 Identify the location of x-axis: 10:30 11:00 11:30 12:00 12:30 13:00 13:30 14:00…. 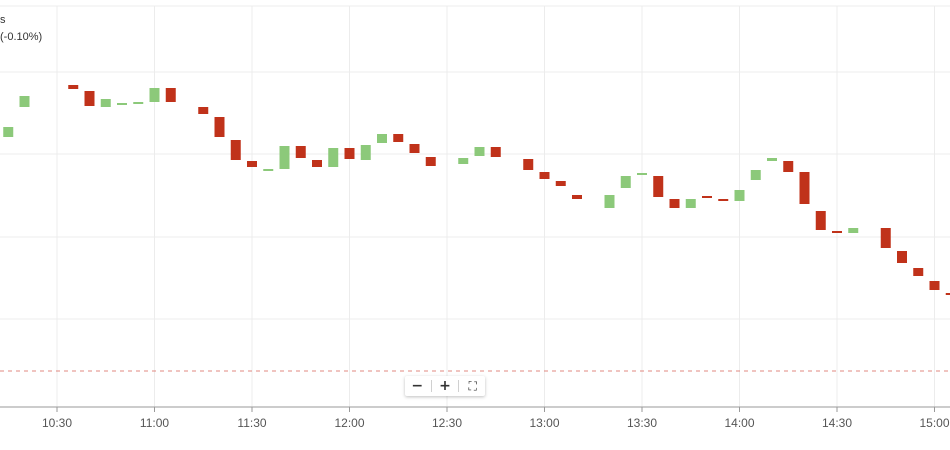
(475, 418).